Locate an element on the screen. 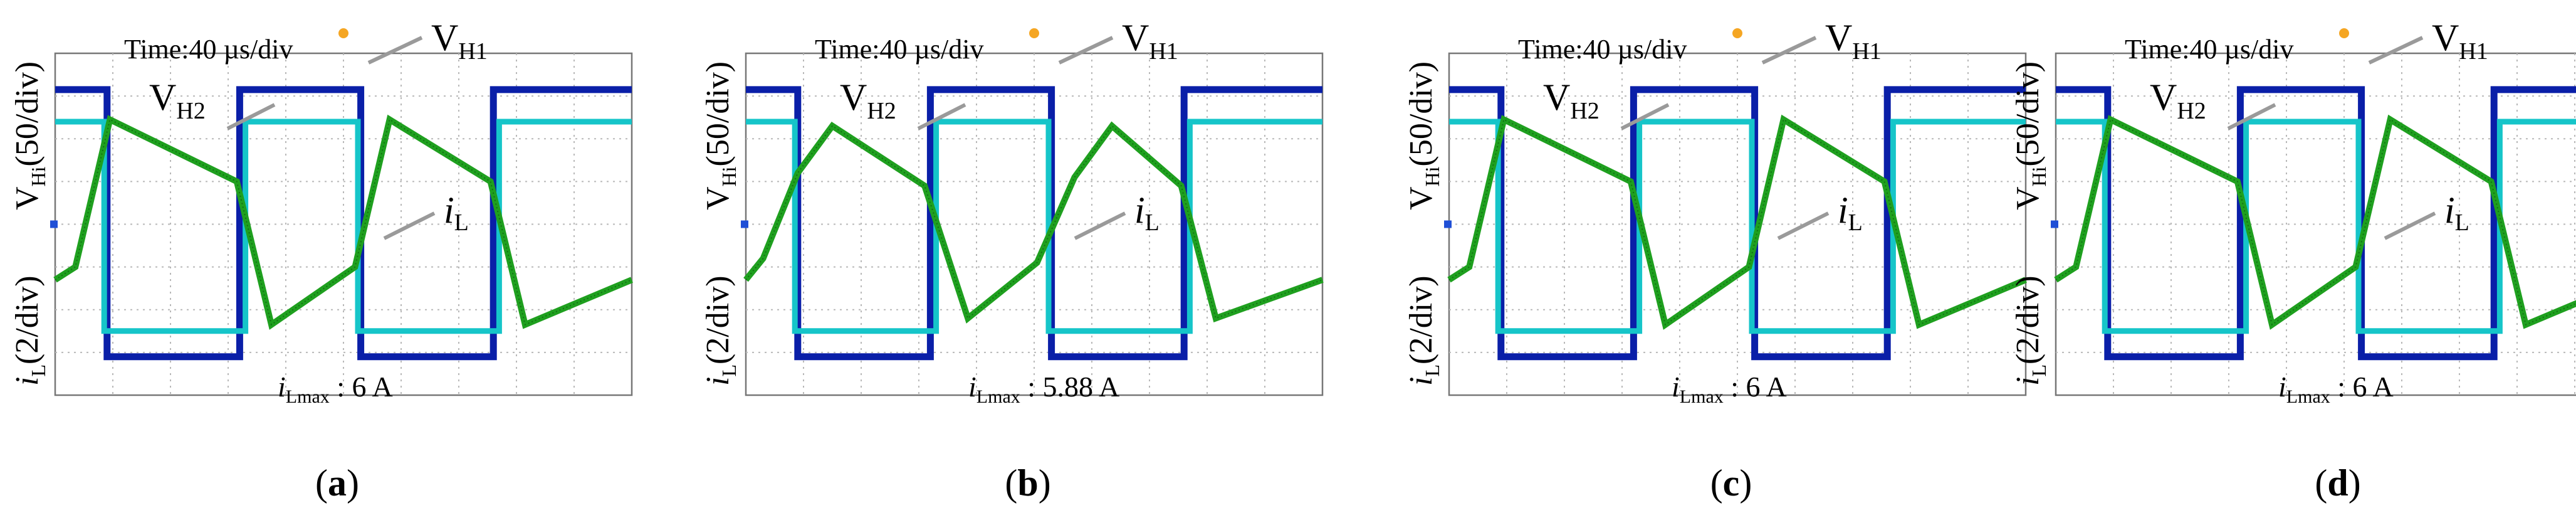 The image size is (2576, 530). il-label: iL is located at coordinates (2456, 212).